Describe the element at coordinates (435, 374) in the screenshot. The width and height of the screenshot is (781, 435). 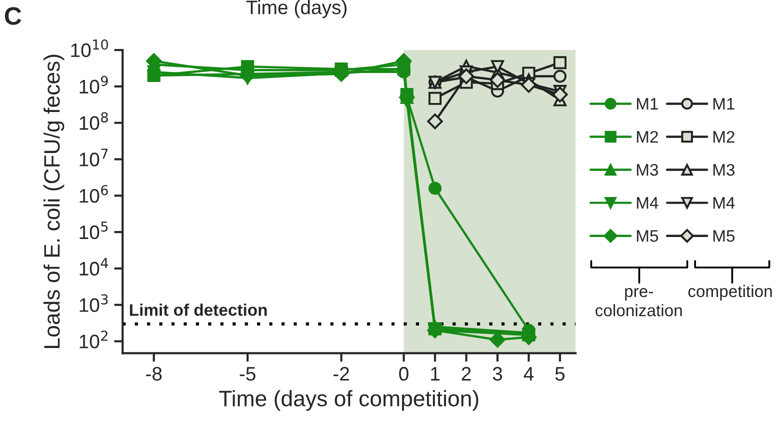
I see `x-tick-label: 1` at that location.